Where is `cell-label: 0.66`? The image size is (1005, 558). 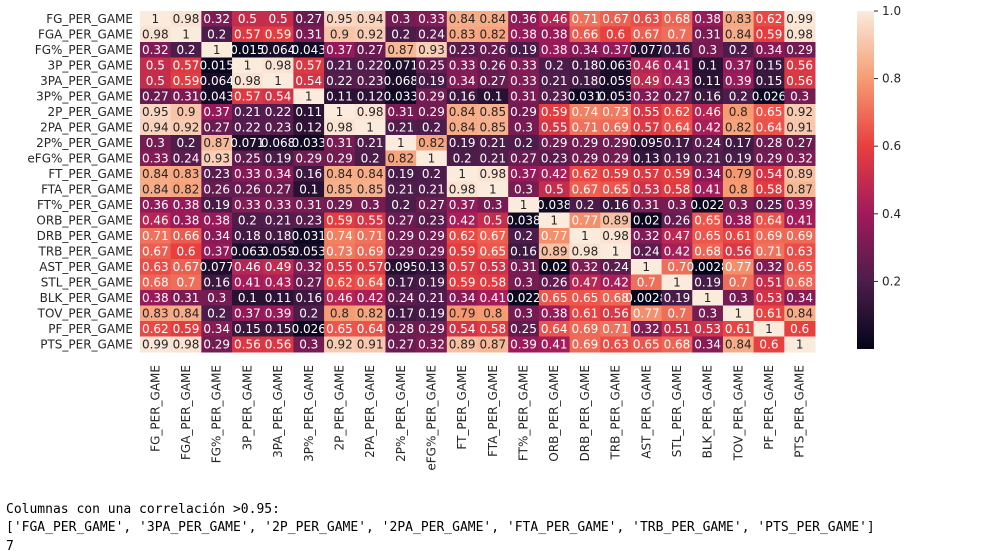 cell-label: 0.66 is located at coordinates (585, 34).